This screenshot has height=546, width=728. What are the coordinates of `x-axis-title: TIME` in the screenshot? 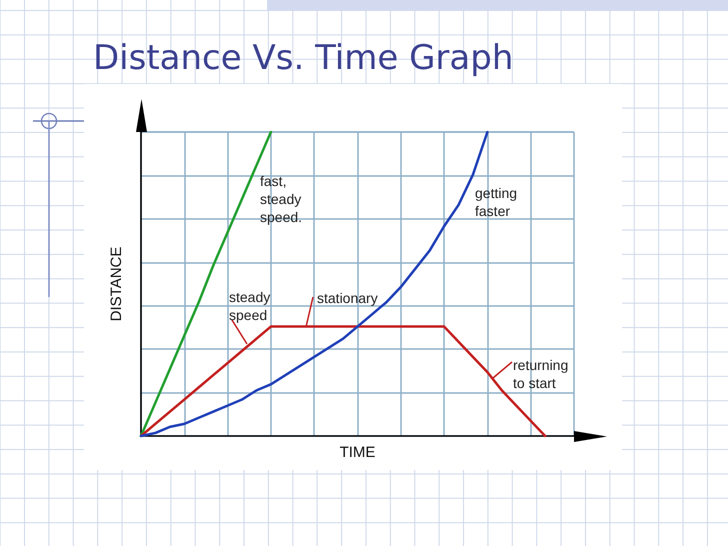 It's located at (358, 452).